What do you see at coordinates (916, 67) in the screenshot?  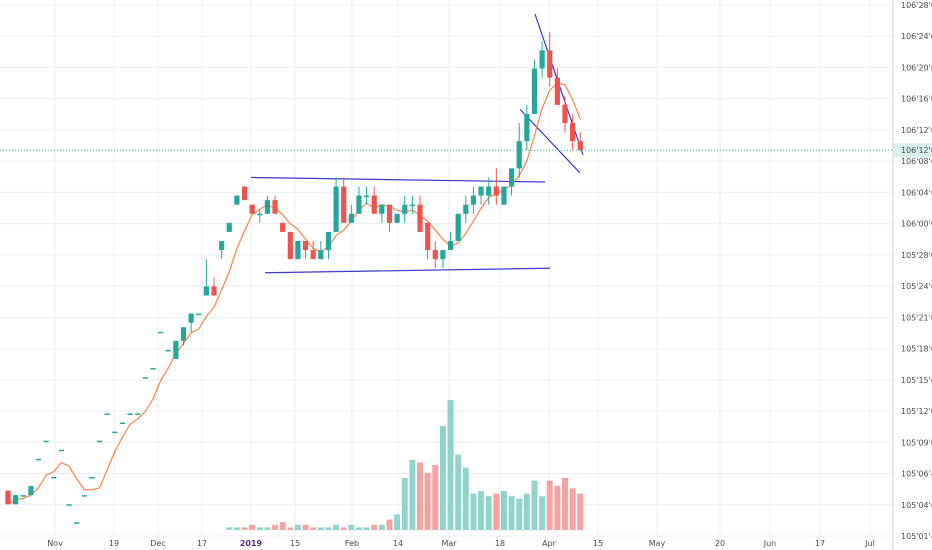 I see `price-tick-label: 106'20'0` at bounding box center [916, 67].